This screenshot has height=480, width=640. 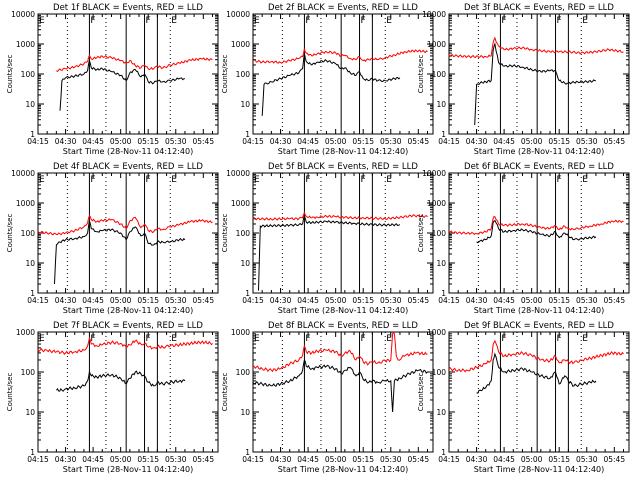 What do you see at coordinates (539, 8) in the screenshot?
I see `chart-title: Det 3f BLACK = Events, RED = LLD` at bounding box center [539, 8].